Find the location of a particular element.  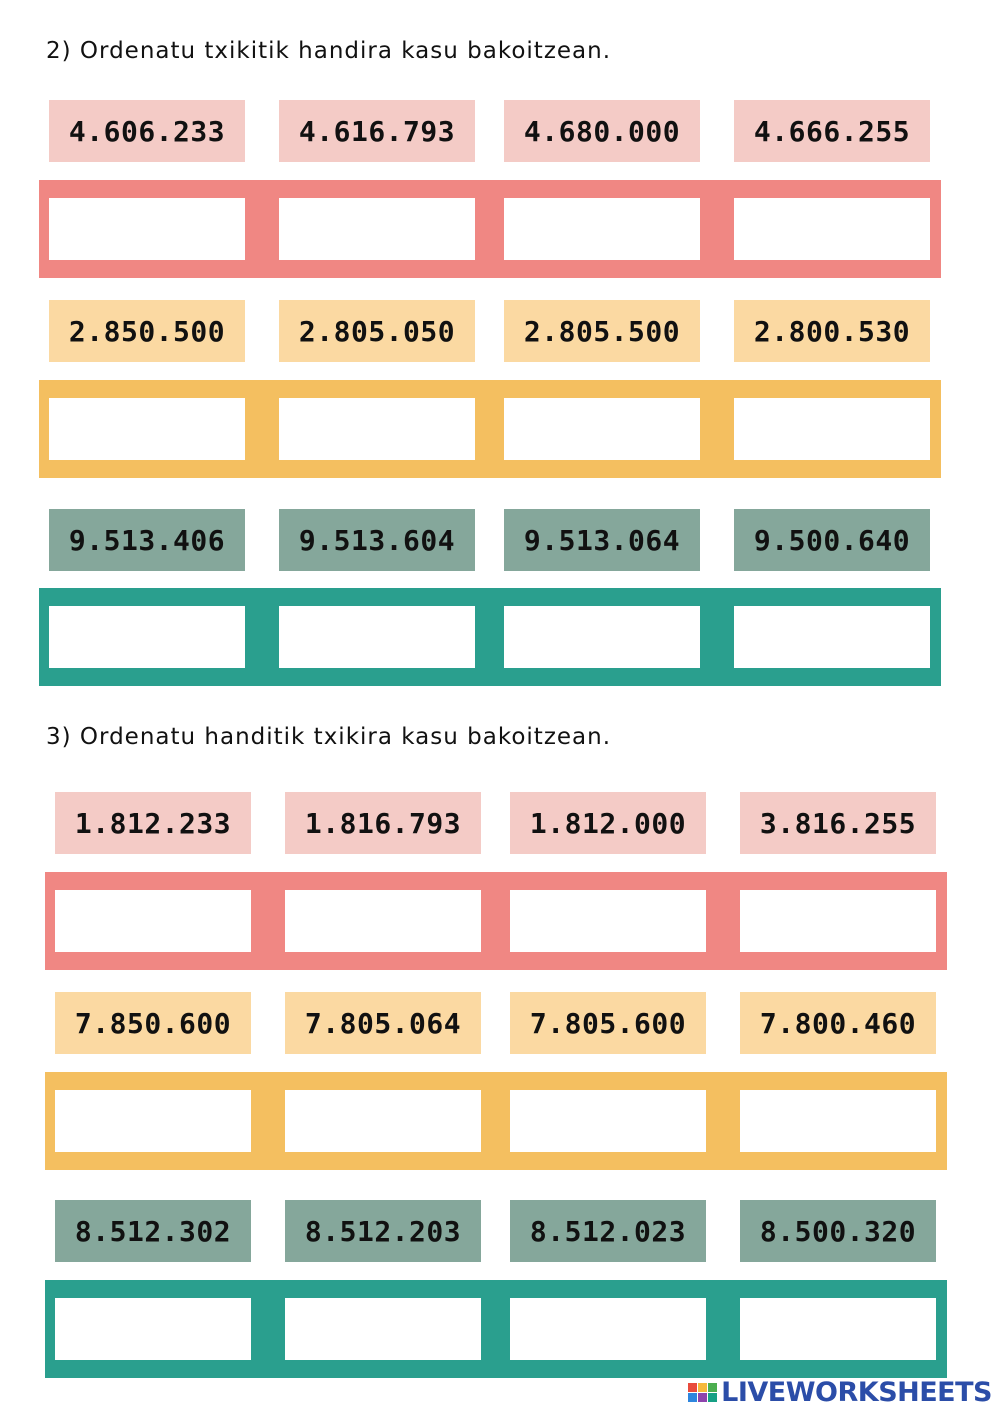

number-card: 8.512.302 is located at coordinates (153, 1231).